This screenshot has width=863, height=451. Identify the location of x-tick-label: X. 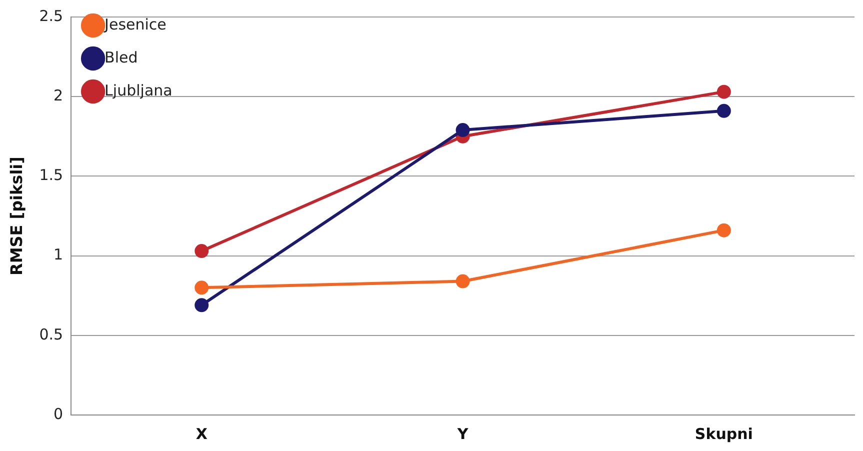
(202, 433).